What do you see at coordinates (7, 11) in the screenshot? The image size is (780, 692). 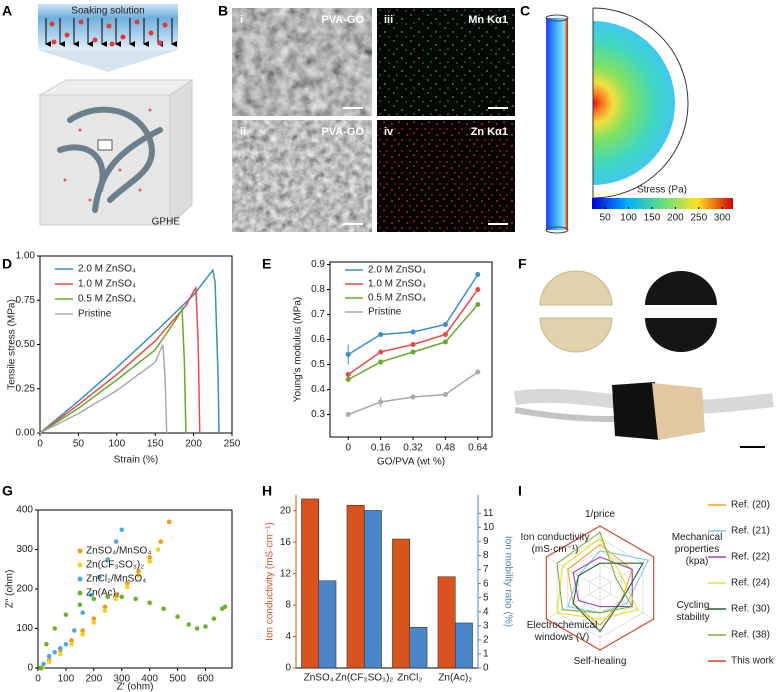 I see `panel-label: A` at bounding box center [7, 11].